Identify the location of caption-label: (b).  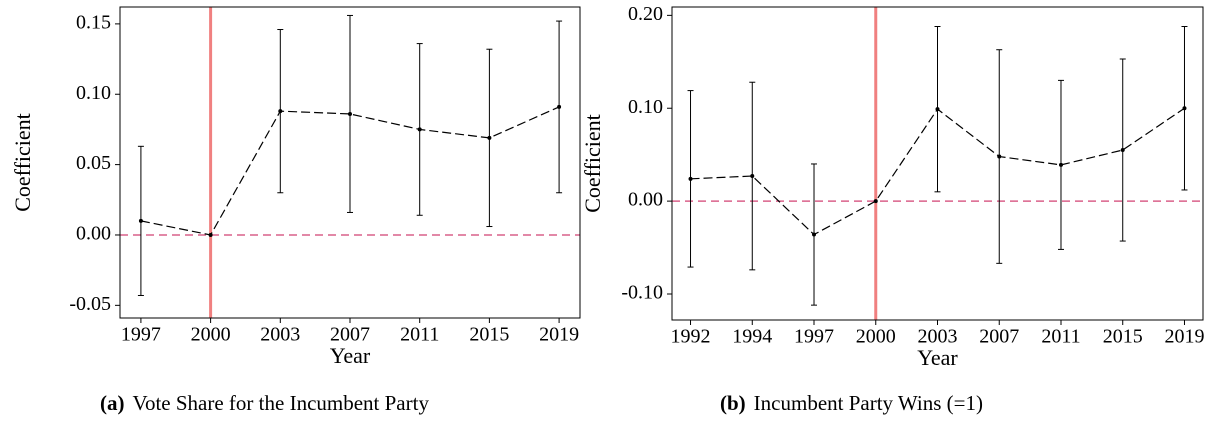
(733, 403).